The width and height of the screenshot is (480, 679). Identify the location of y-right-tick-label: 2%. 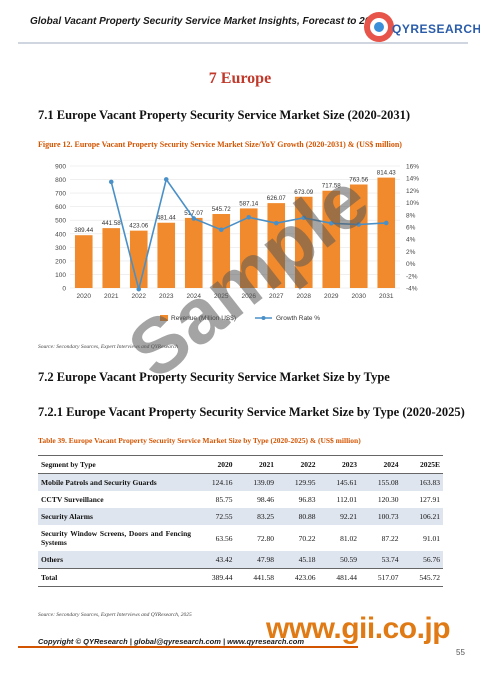
(411, 252).